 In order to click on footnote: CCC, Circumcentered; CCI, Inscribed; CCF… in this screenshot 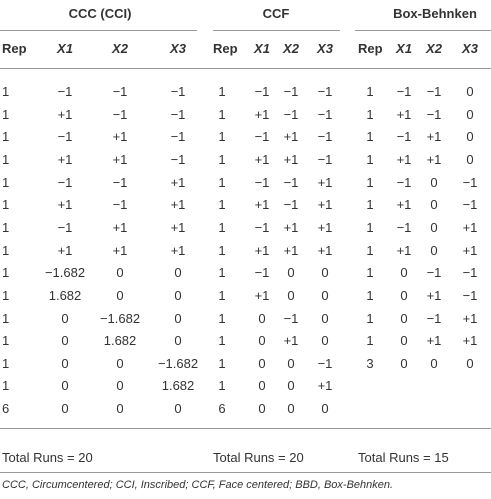, I will do `click(198, 485)`.